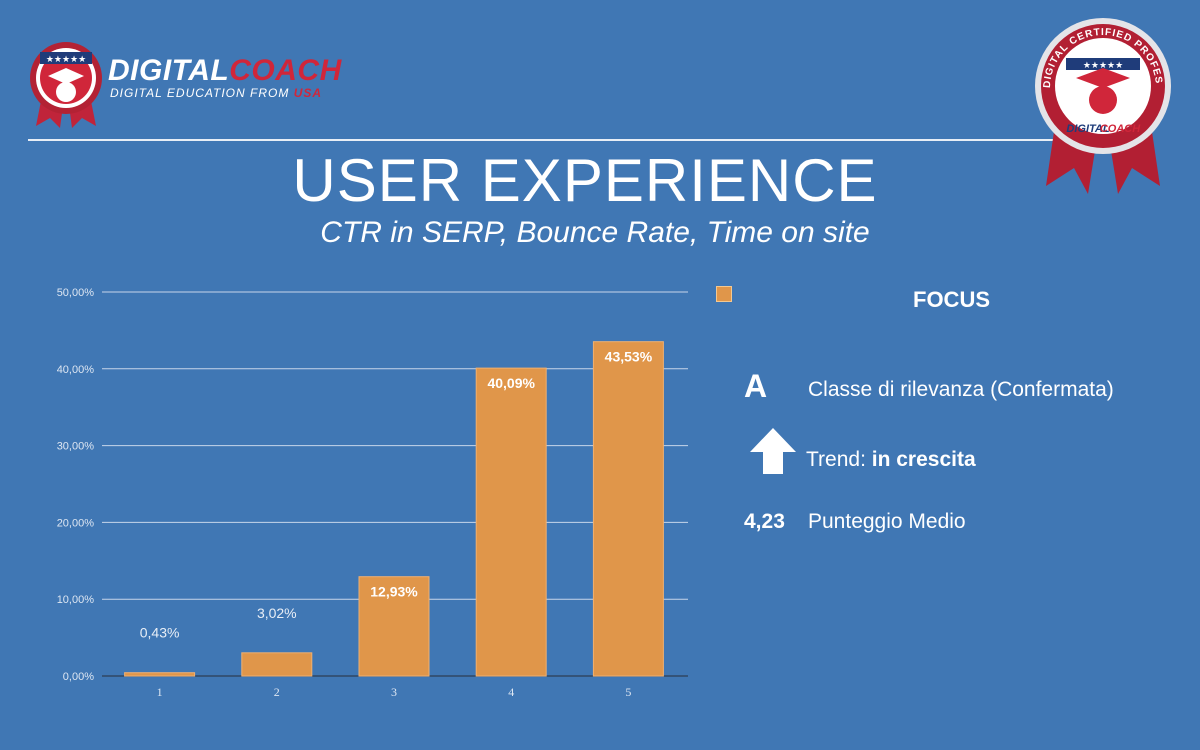  What do you see at coordinates (308, 93) in the screenshot?
I see `logo-tagline-usa: USA` at bounding box center [308, 93].